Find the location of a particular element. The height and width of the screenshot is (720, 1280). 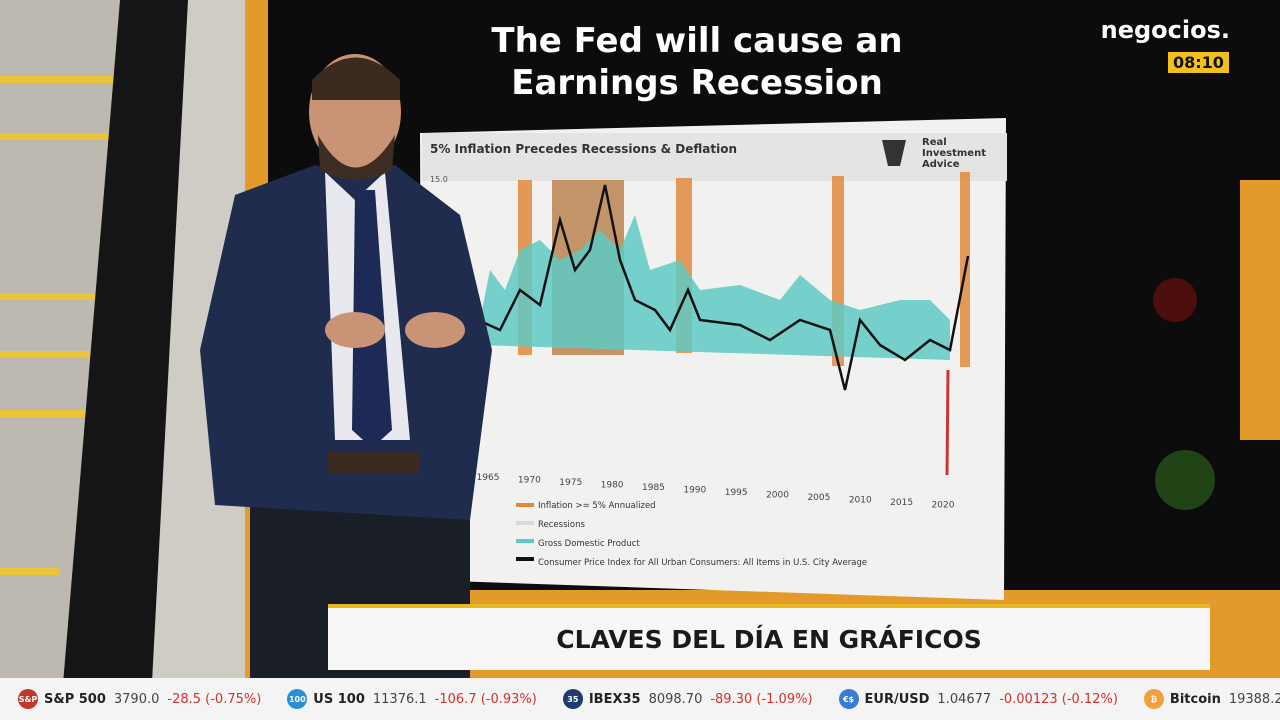

x-label: 1980 is located at coordinates (612, 486).